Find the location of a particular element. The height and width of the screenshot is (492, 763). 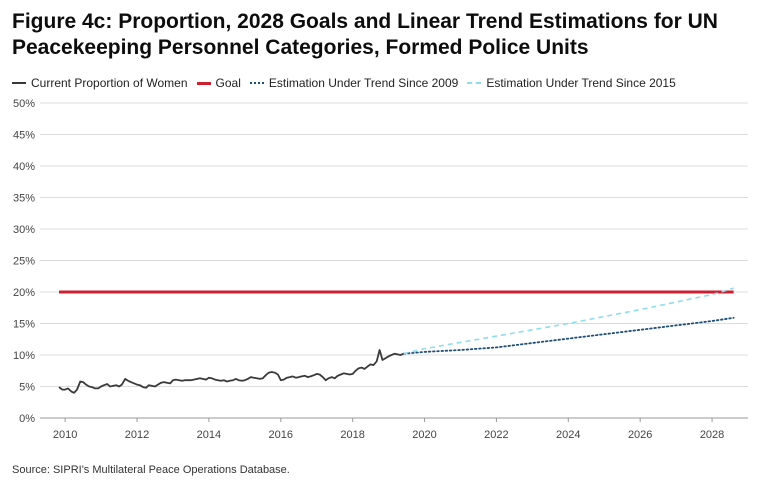

y-tick-label: 45% is located at coordinates (24, 136).